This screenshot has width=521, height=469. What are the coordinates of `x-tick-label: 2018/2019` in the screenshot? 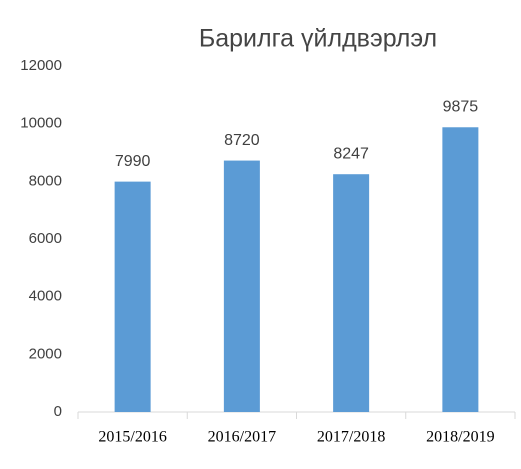 It's located at (460, 437).